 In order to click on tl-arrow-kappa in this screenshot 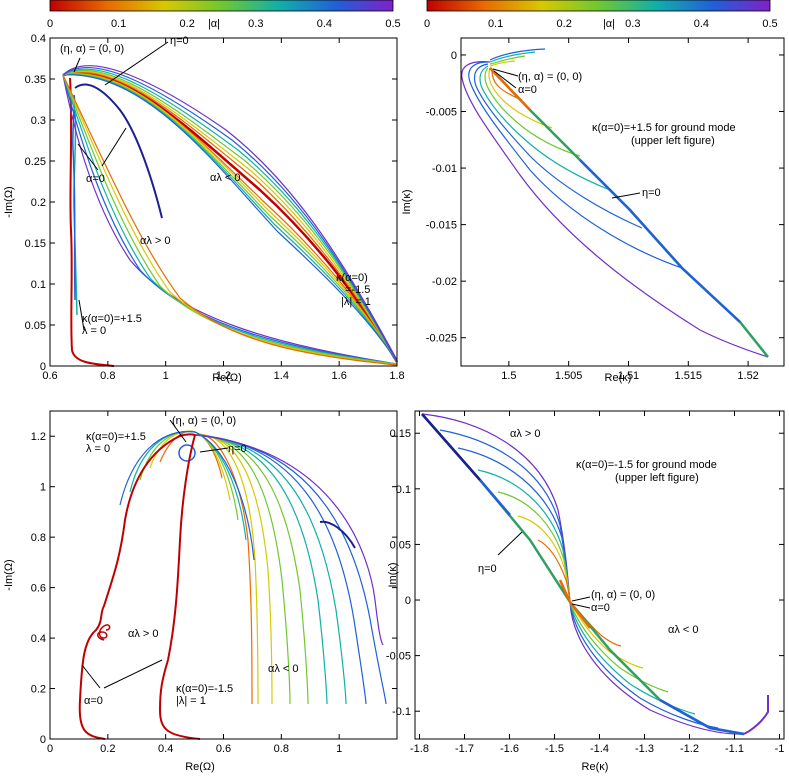, I will do `click(81, 315)`.